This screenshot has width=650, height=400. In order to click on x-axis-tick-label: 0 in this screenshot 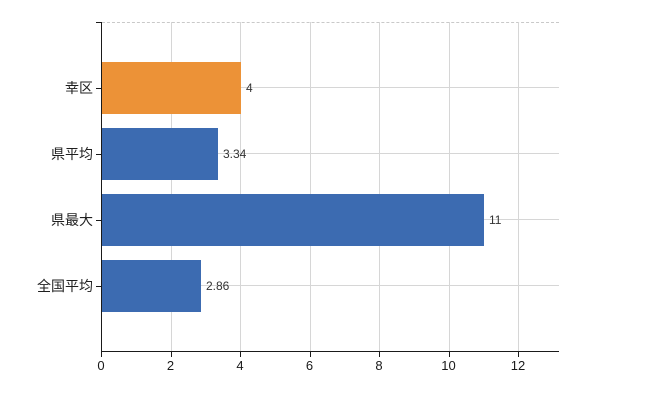, I will do `click(101, 365)`.